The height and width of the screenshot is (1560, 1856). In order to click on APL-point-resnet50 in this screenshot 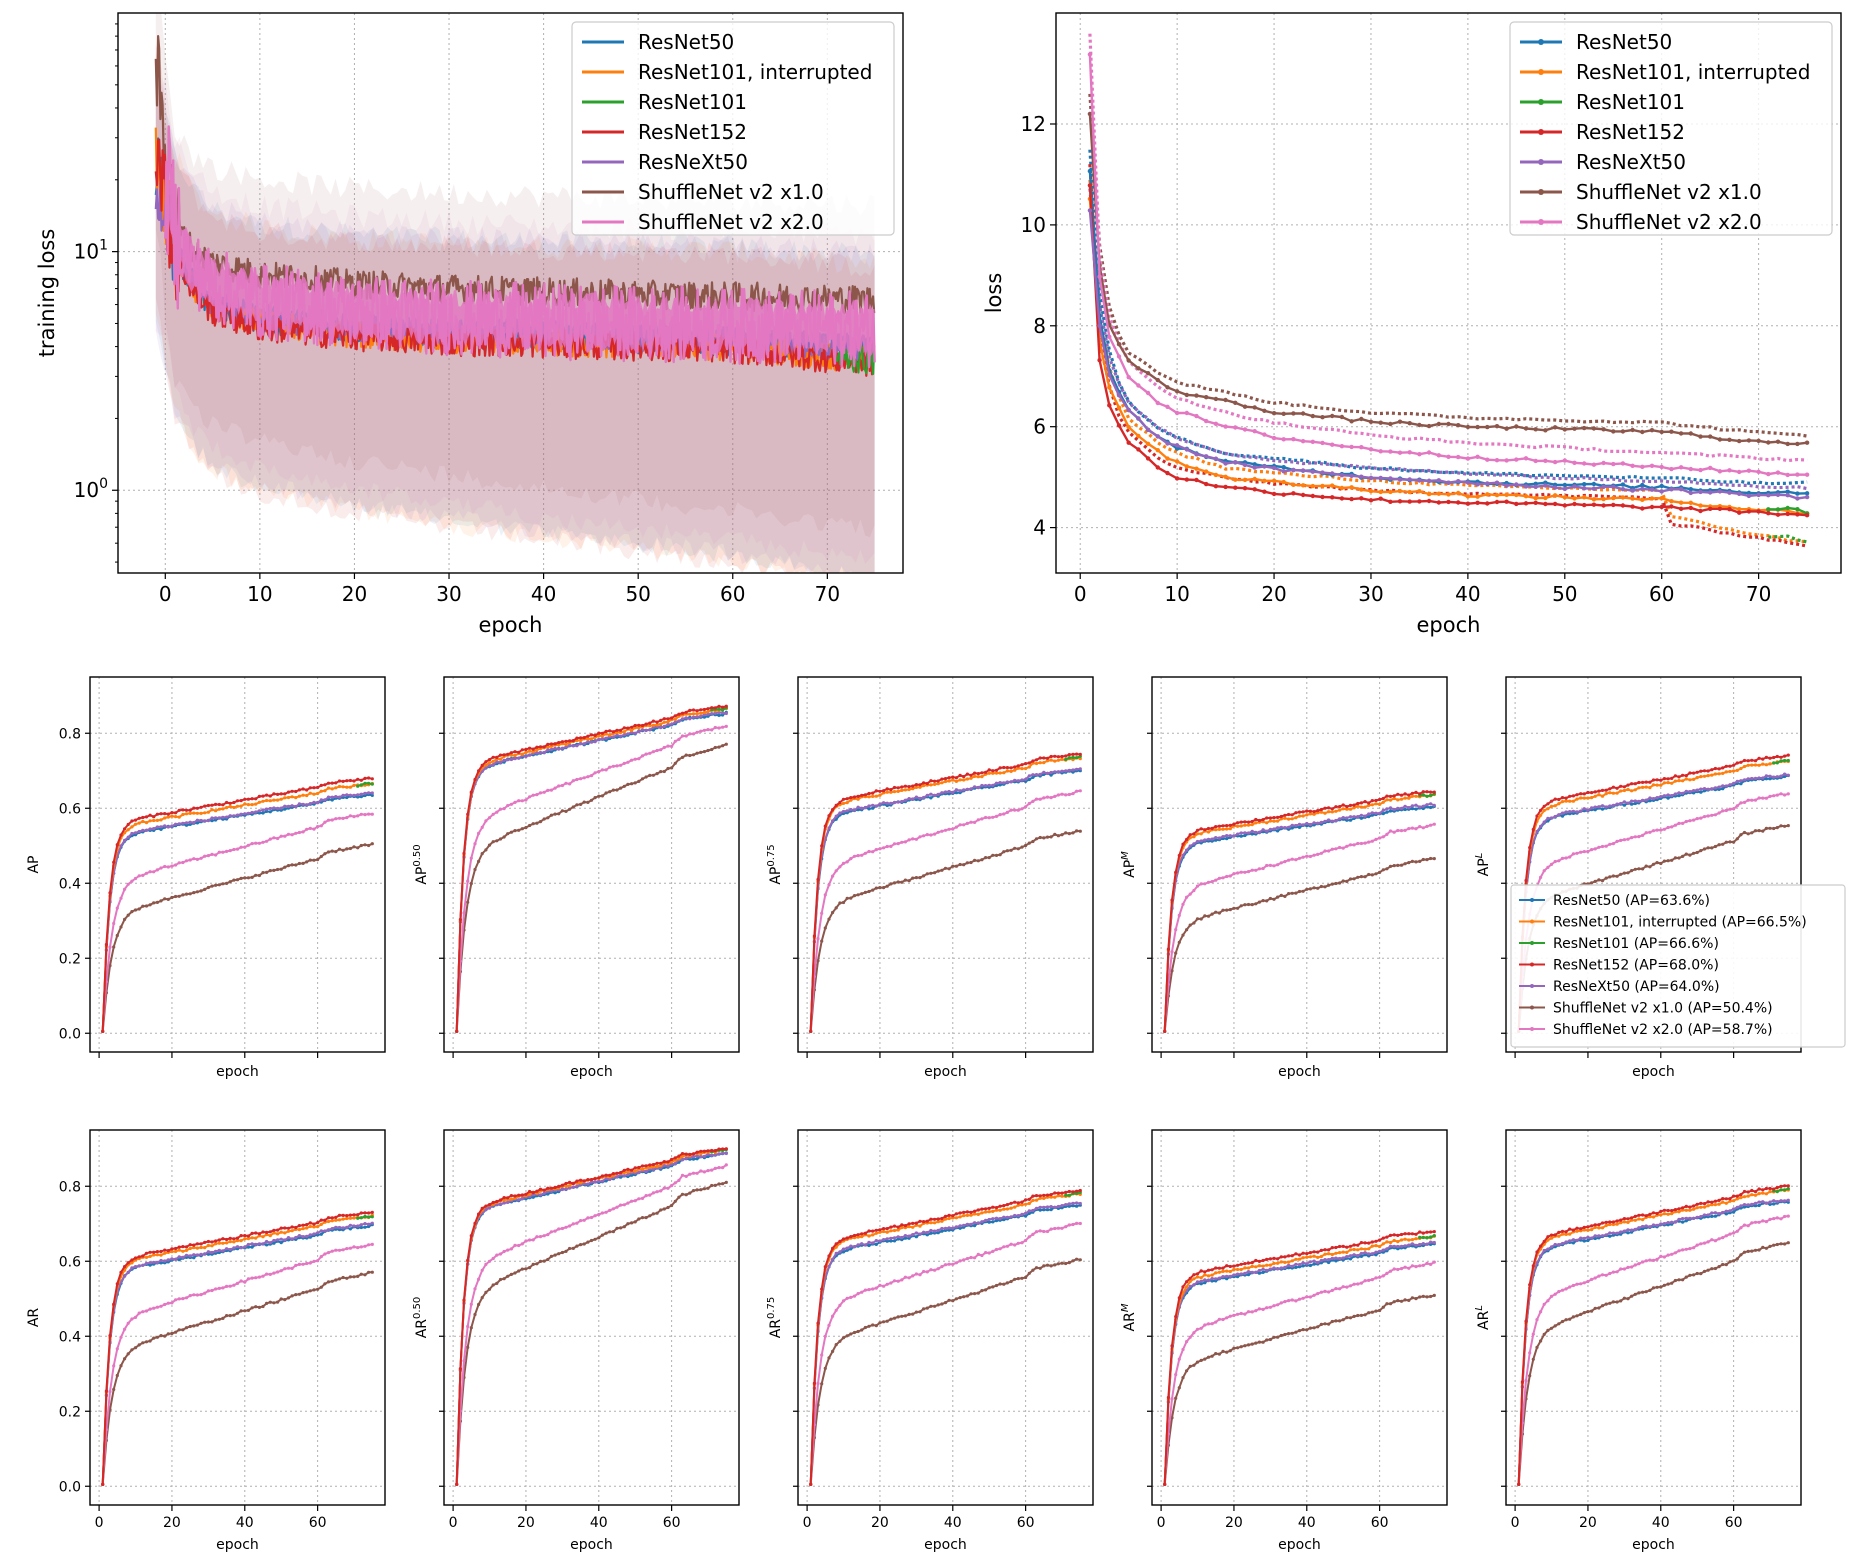, I will do `click(1723, 789)`.